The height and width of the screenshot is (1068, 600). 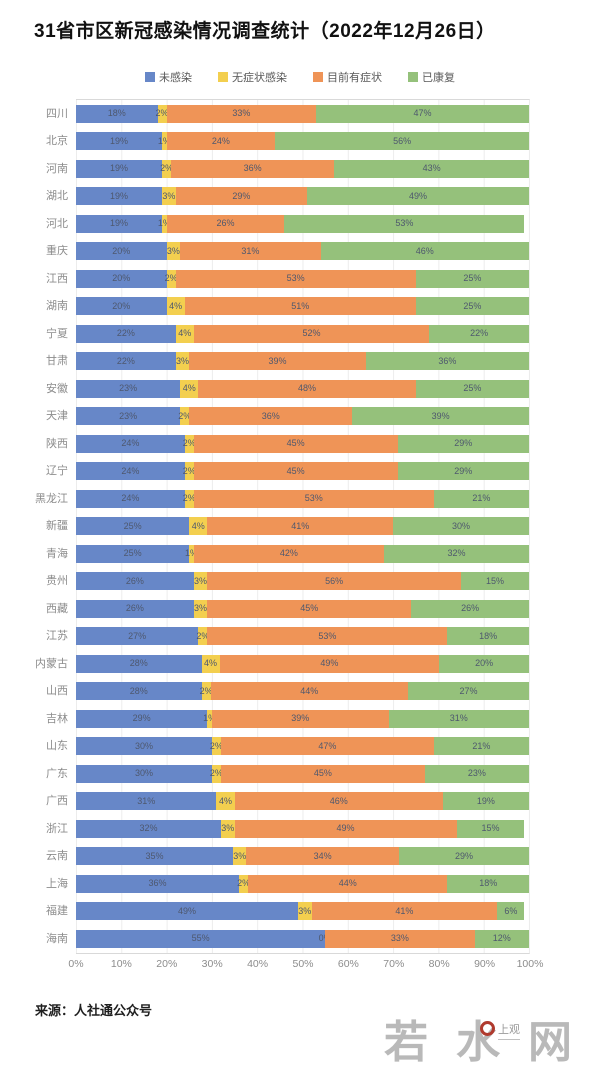 I want to click on stacked-bar: 19% 1% 24% 56%, so click(x=302, y=141).